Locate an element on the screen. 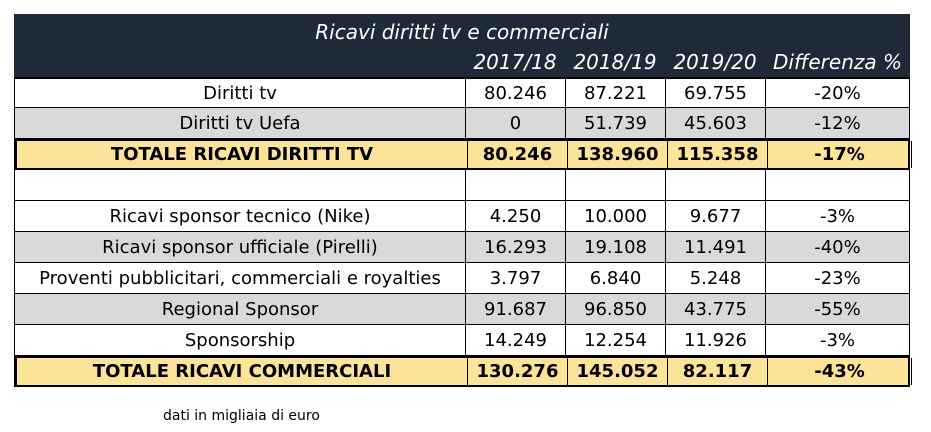 This screenshot has height=432, width=931. row-value: 5.248 is located at coordinates (715, 278).